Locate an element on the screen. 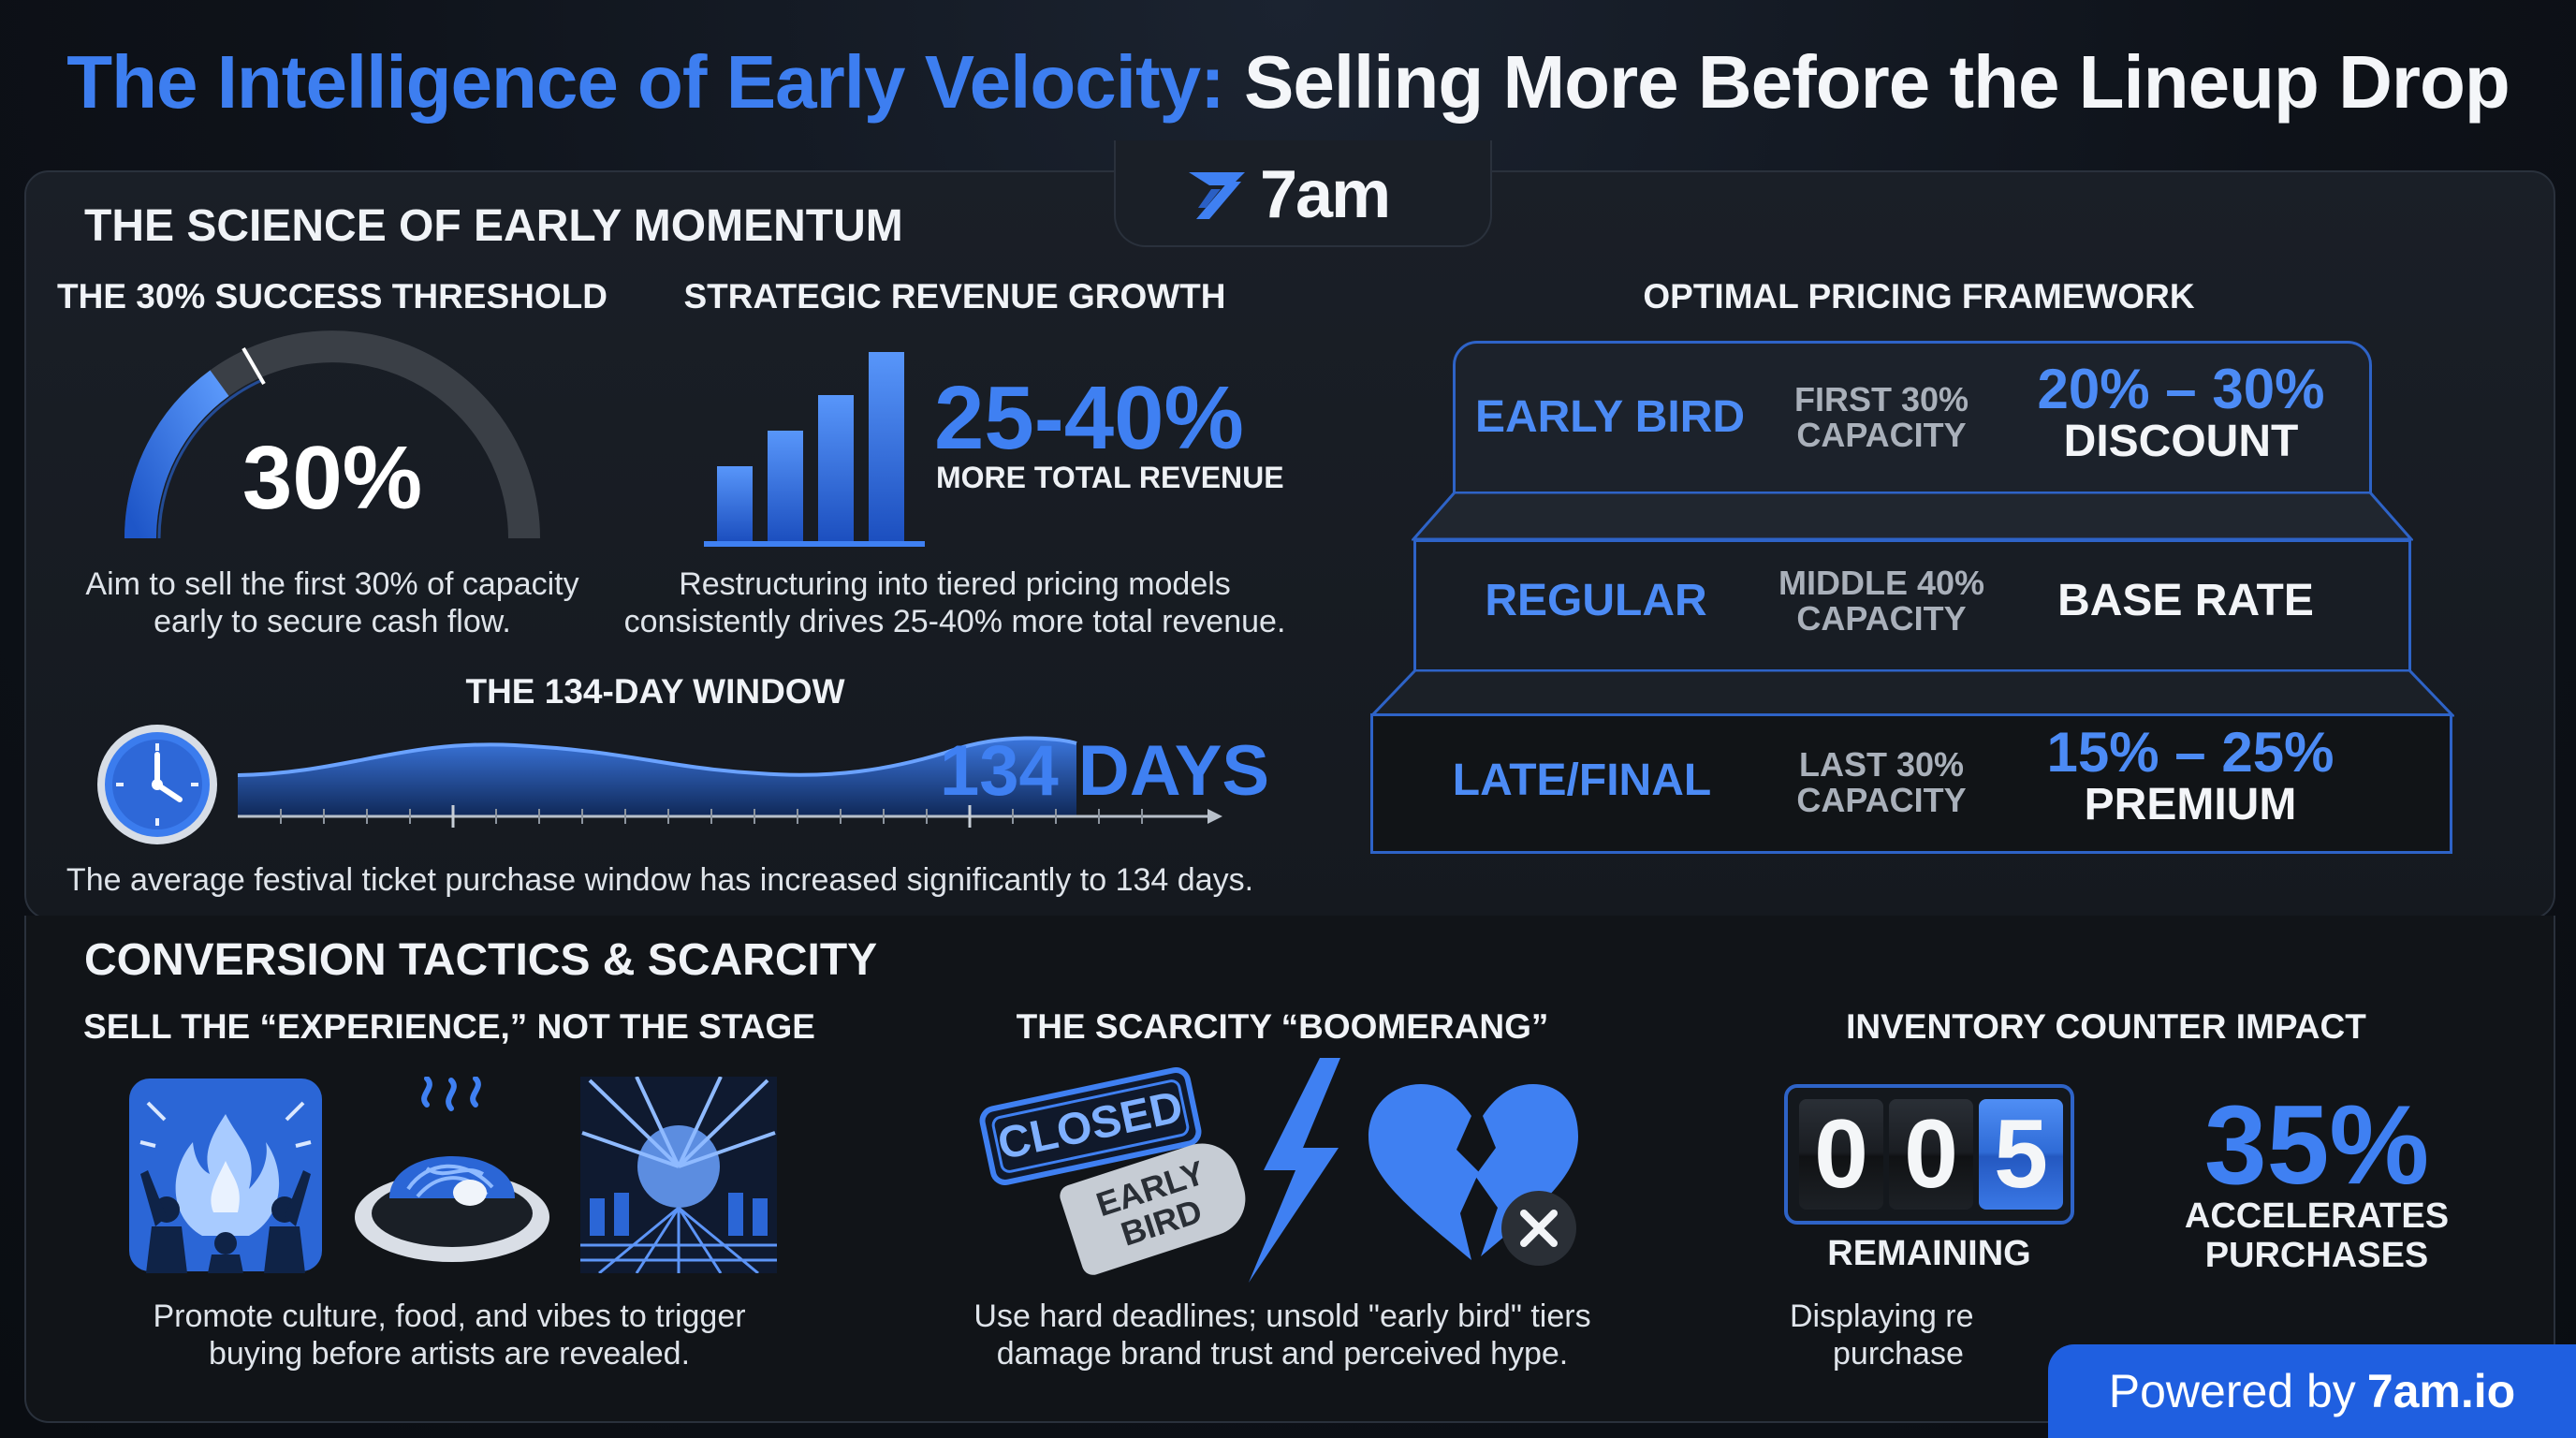  counter-digit-2: 0 is located at coordinates (1931, 1154).